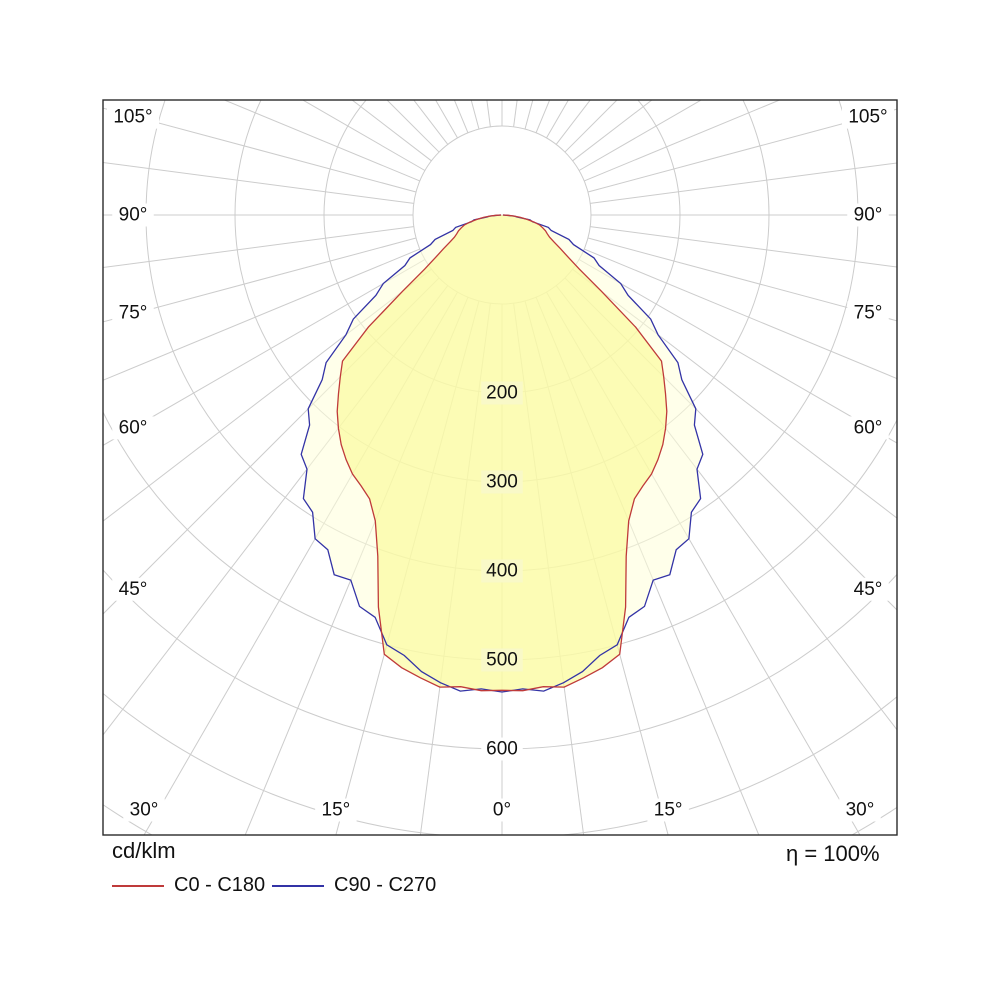 This screenshot has width=1000, height=1000. I want to click on efficiency-label: η = 100%, so click(833, 853).